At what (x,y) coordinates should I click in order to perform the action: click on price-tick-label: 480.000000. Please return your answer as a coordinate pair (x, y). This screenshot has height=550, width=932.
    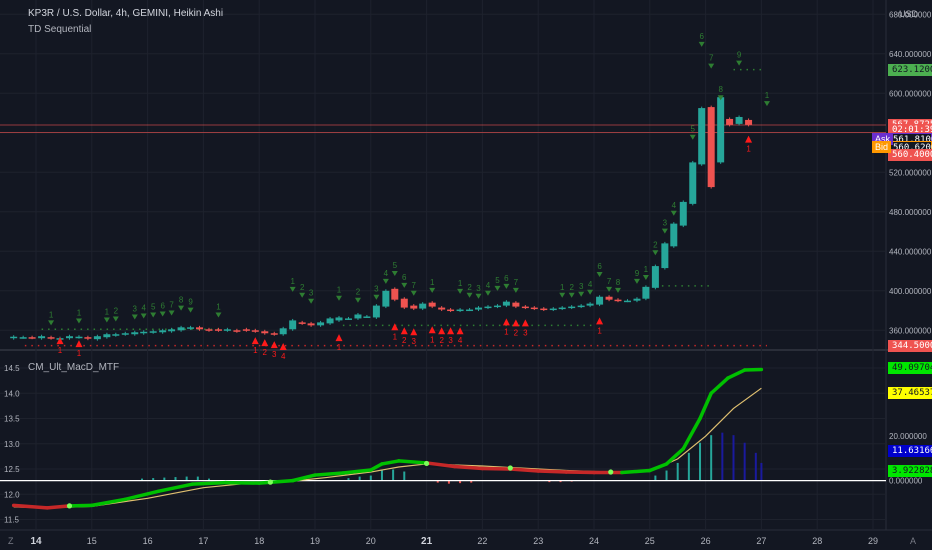
    Looking at the image, I should click on (910, 212).